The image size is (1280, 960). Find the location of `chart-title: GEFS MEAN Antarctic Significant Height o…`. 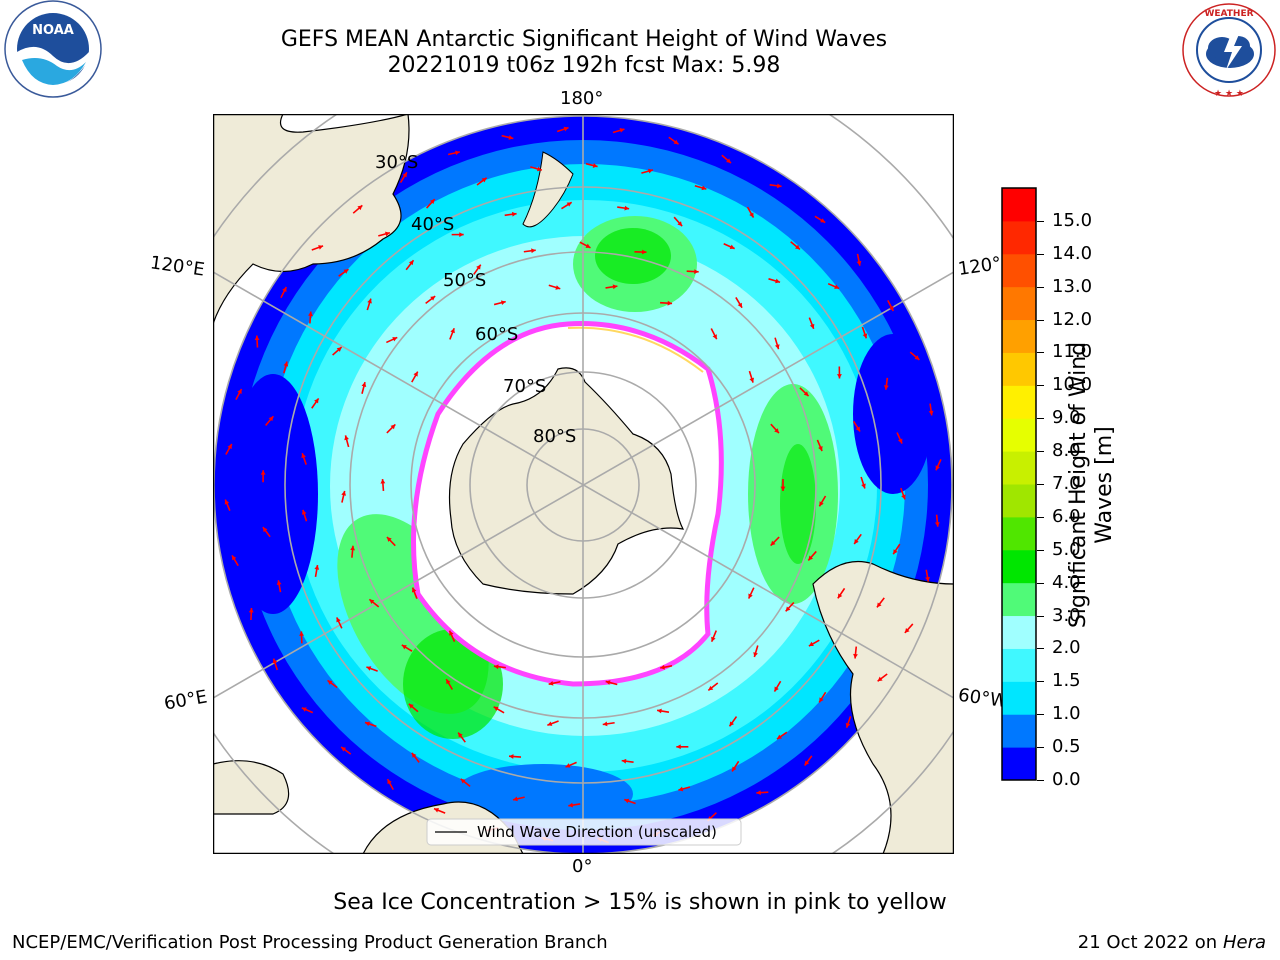

chart-title: GEFS MEAN Antarctic Significant Height o… is located at coordinates (584, 39).